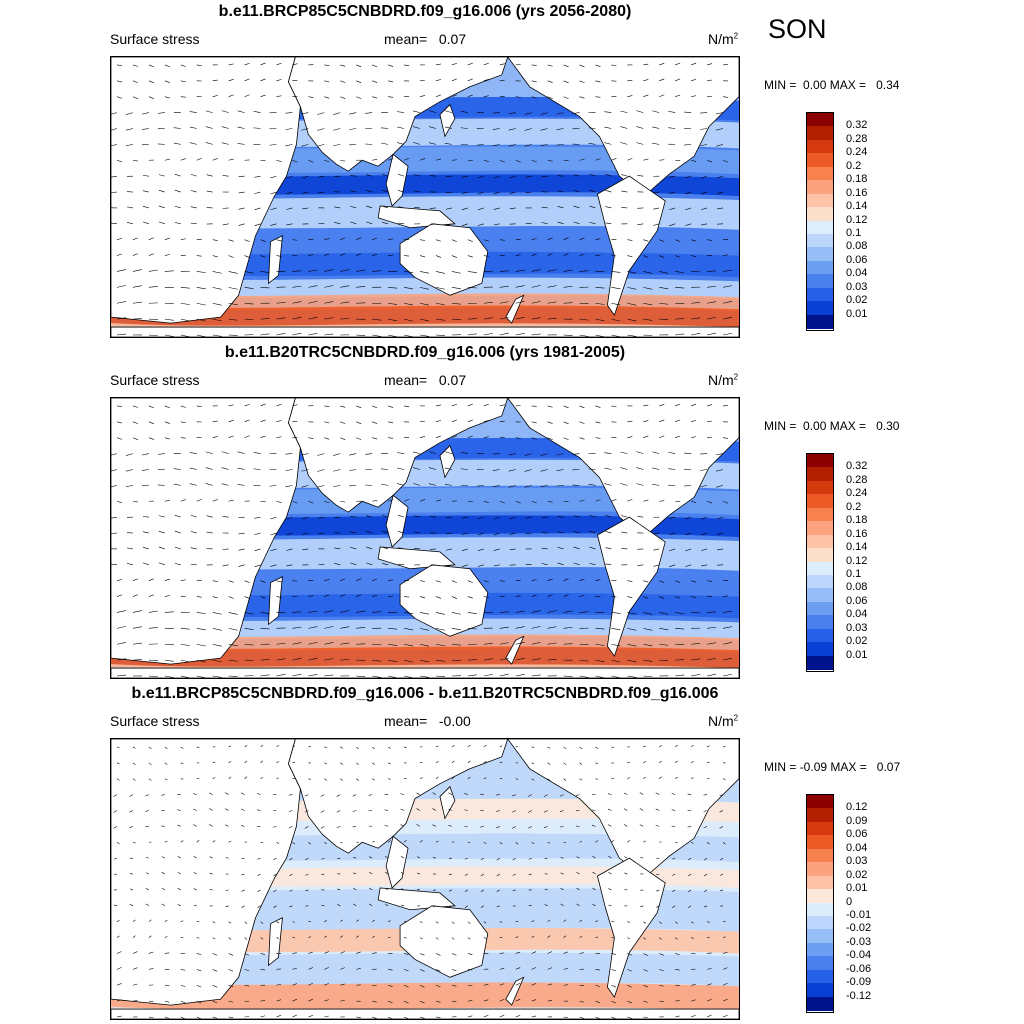 Image resolution: width=1024 pixels, height=1024 pixels. What do you see at coordinates (857, 600) in the screenshot?
I see `colorbar-tick-label: 0.06` at bounding box center [857, 600].